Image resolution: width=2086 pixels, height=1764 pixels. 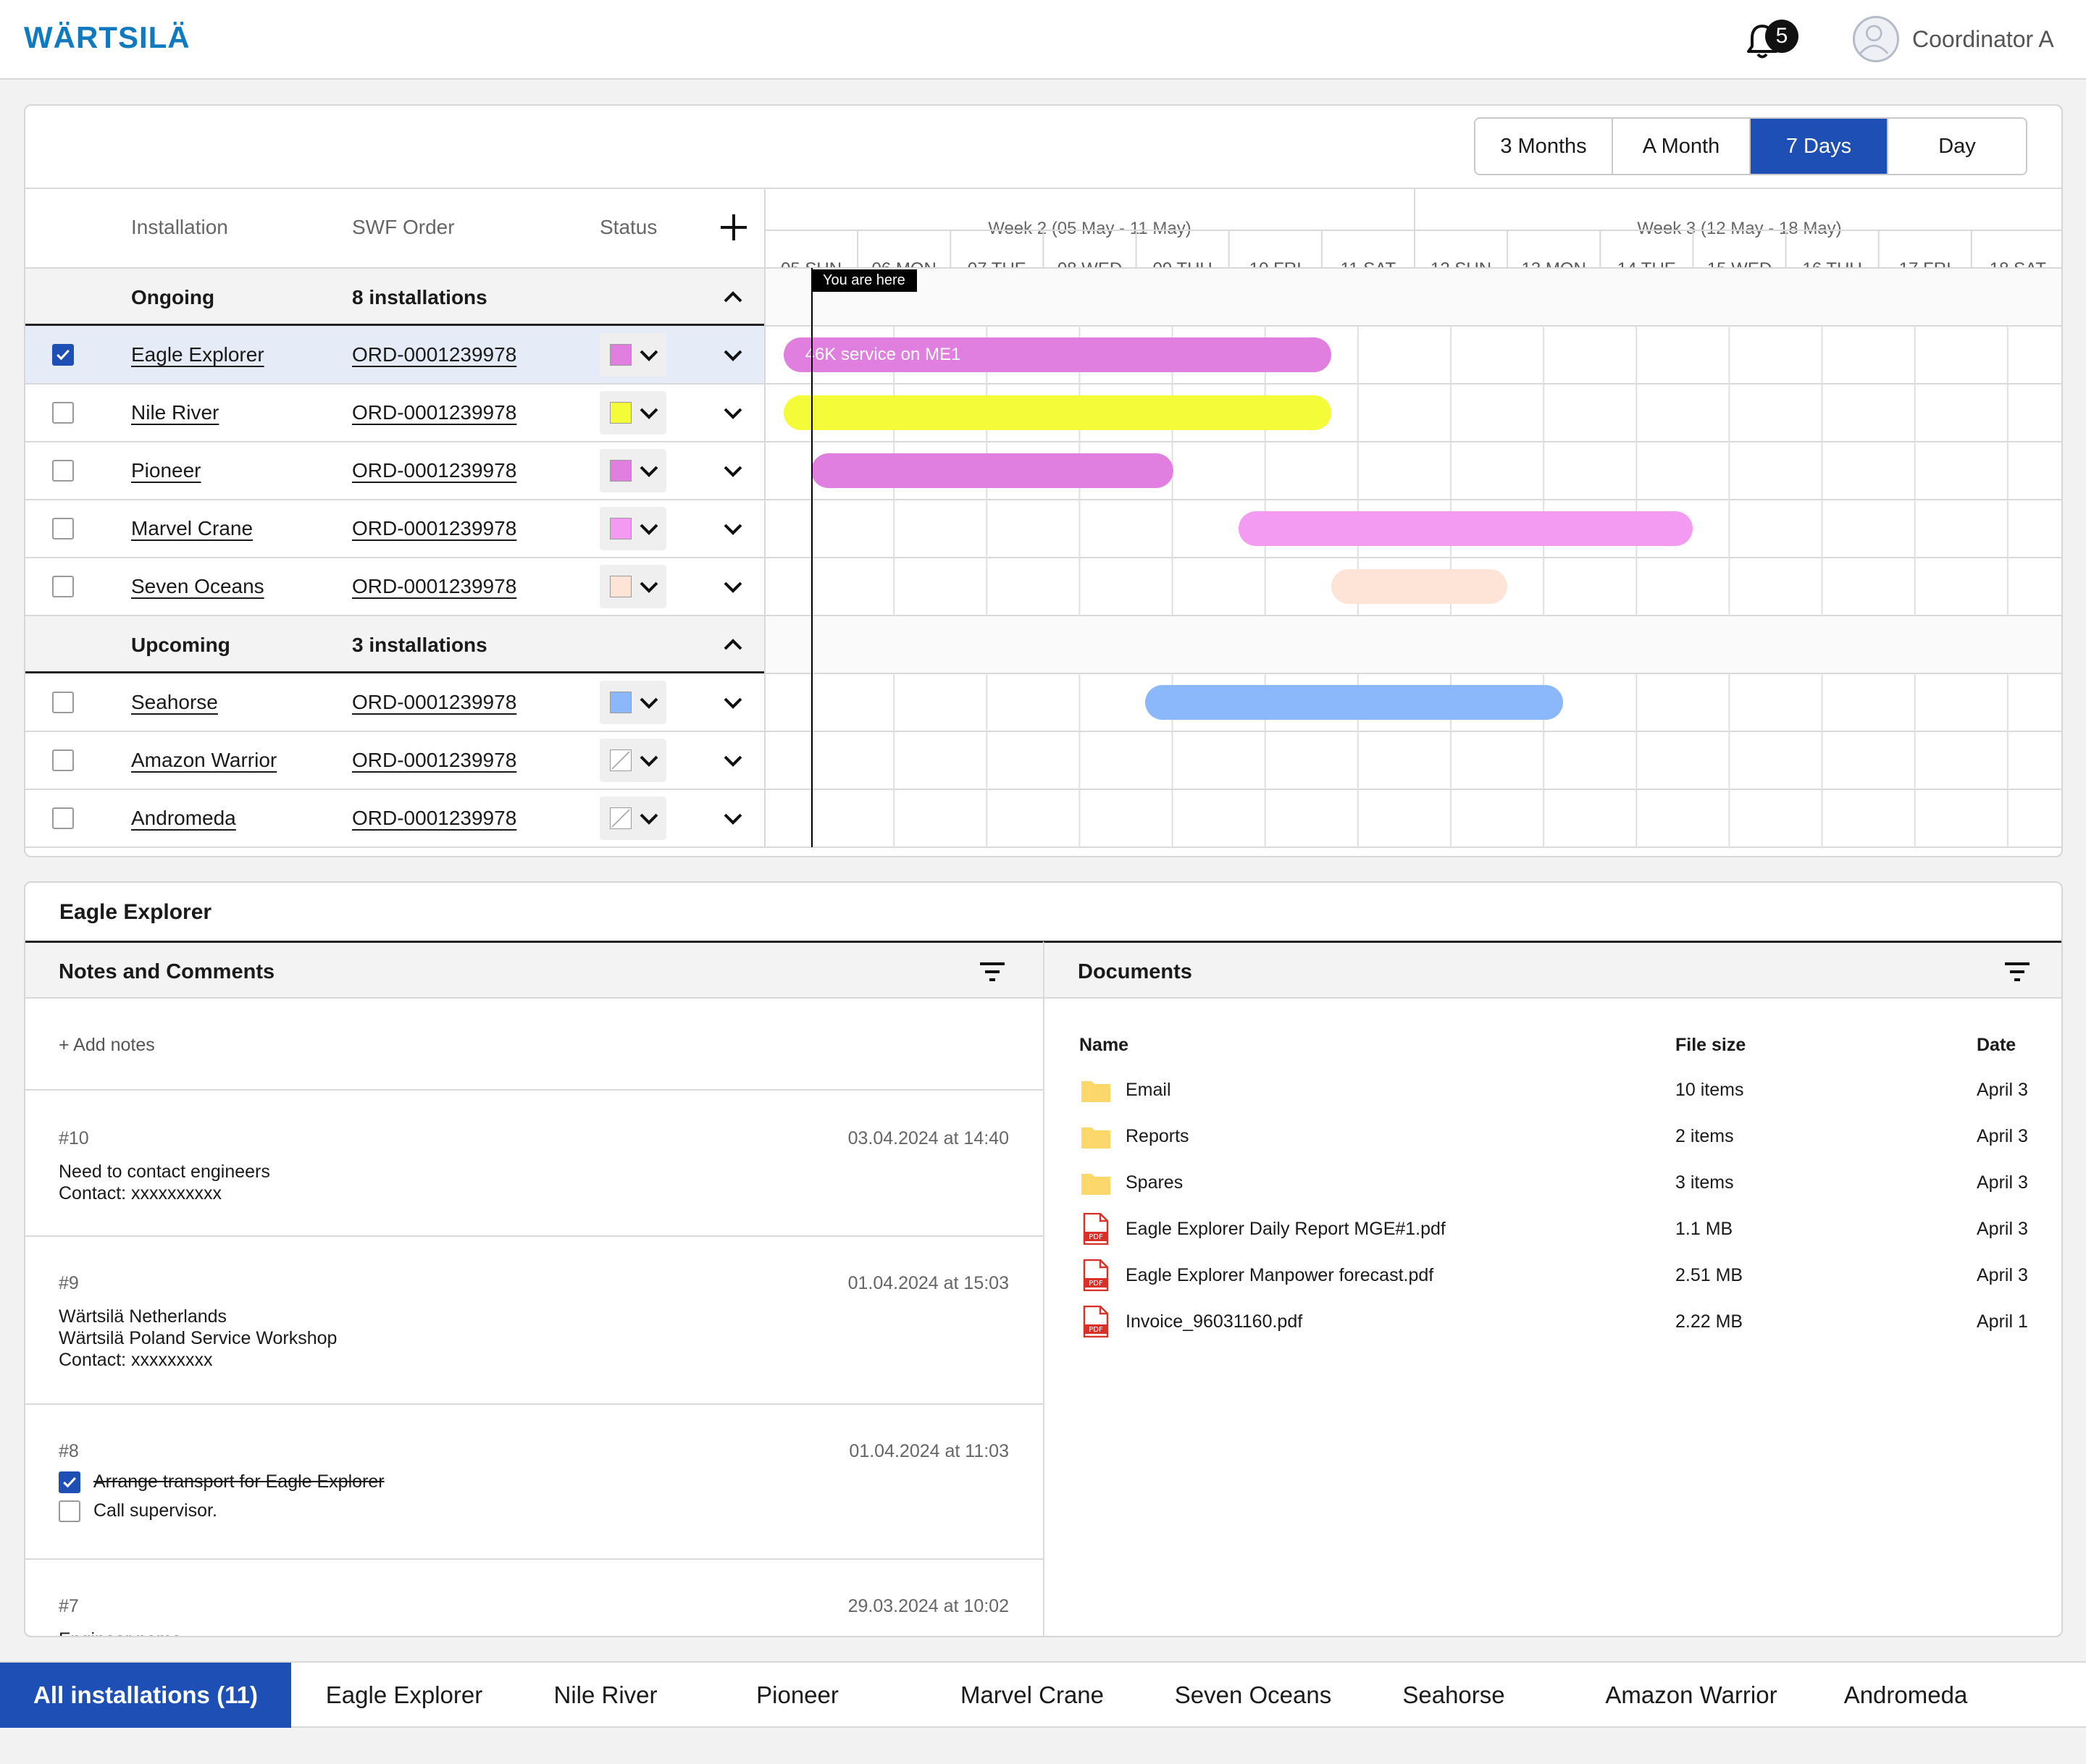 What do you see at coordinates (404, 1694) in the screenshot?
I see `tab-eagle-explorer: Eagle Explorer` at bounding box center [404, 1694].